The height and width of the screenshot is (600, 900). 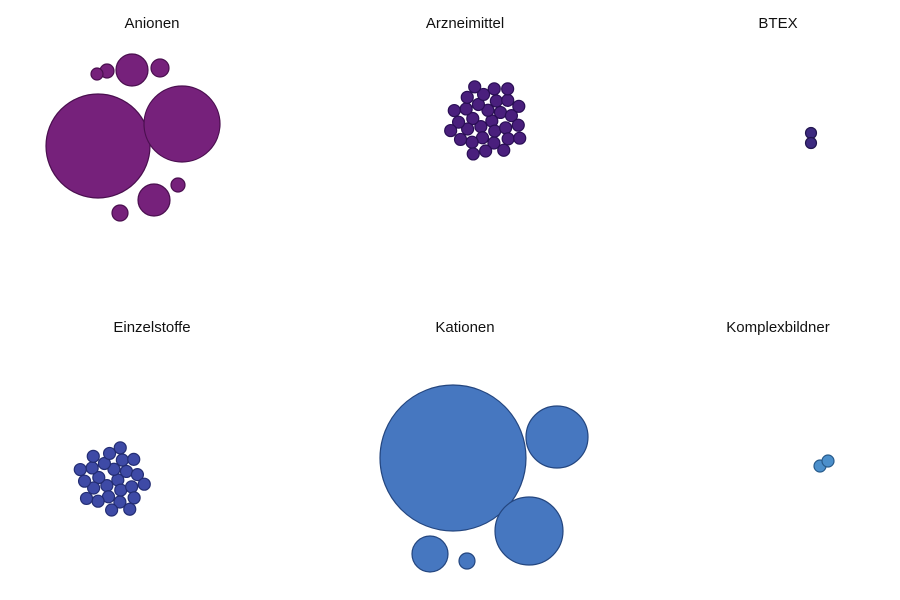 What do you see at coordinates (132, 418) in the screenshot?
I see `panel-einzelstoffe: Einzelstoffe` at bounding box center [132, 418].